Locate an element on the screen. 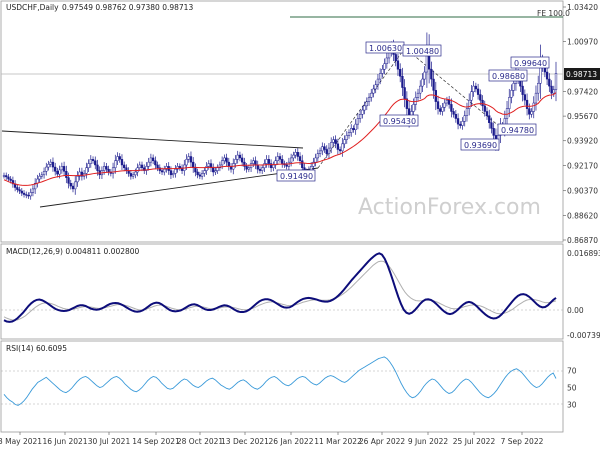 The width and height of the screenshot is (600, 450). annotation-0.98680: 0.98680 is located at coordinates (508, 75).